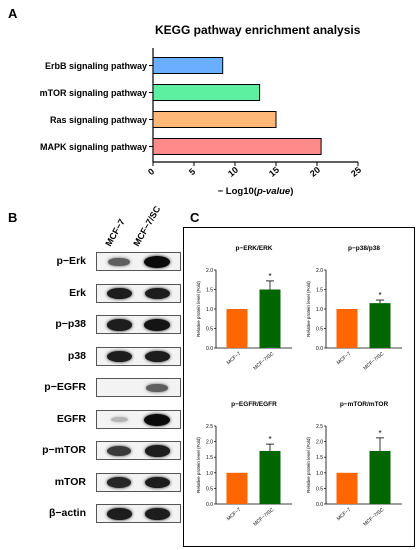  Describe the element at coordinates (151, 171) in the screenshot. I see `kegg-x-tick-label: 0` at that location.